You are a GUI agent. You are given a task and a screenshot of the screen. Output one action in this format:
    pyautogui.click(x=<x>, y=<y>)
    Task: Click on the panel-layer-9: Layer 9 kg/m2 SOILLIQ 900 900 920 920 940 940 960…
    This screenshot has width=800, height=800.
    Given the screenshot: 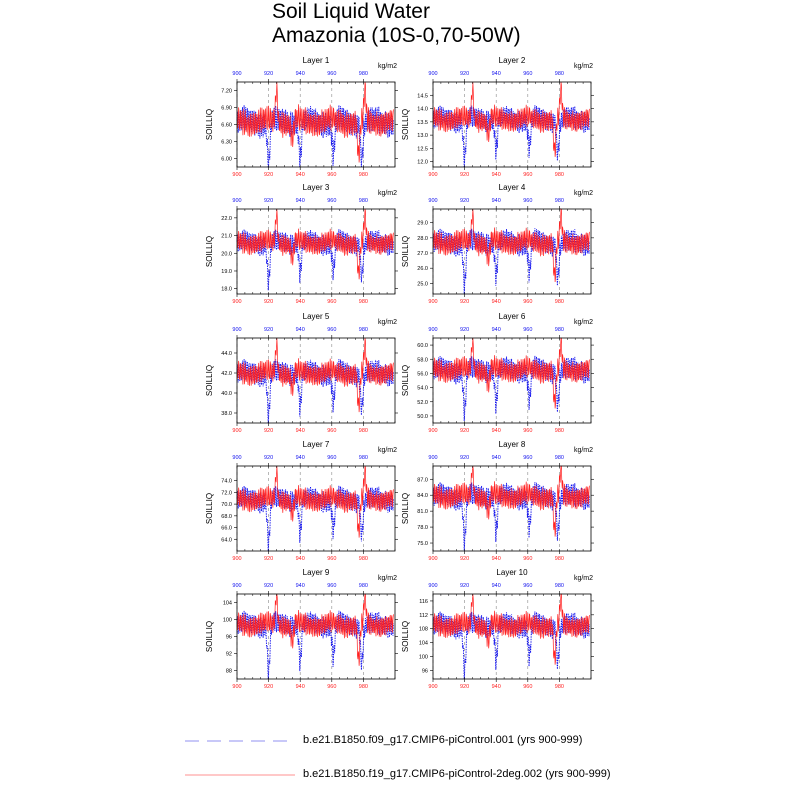 What is the action you would take?
    pyautogui.click(x=301, y=629)
    